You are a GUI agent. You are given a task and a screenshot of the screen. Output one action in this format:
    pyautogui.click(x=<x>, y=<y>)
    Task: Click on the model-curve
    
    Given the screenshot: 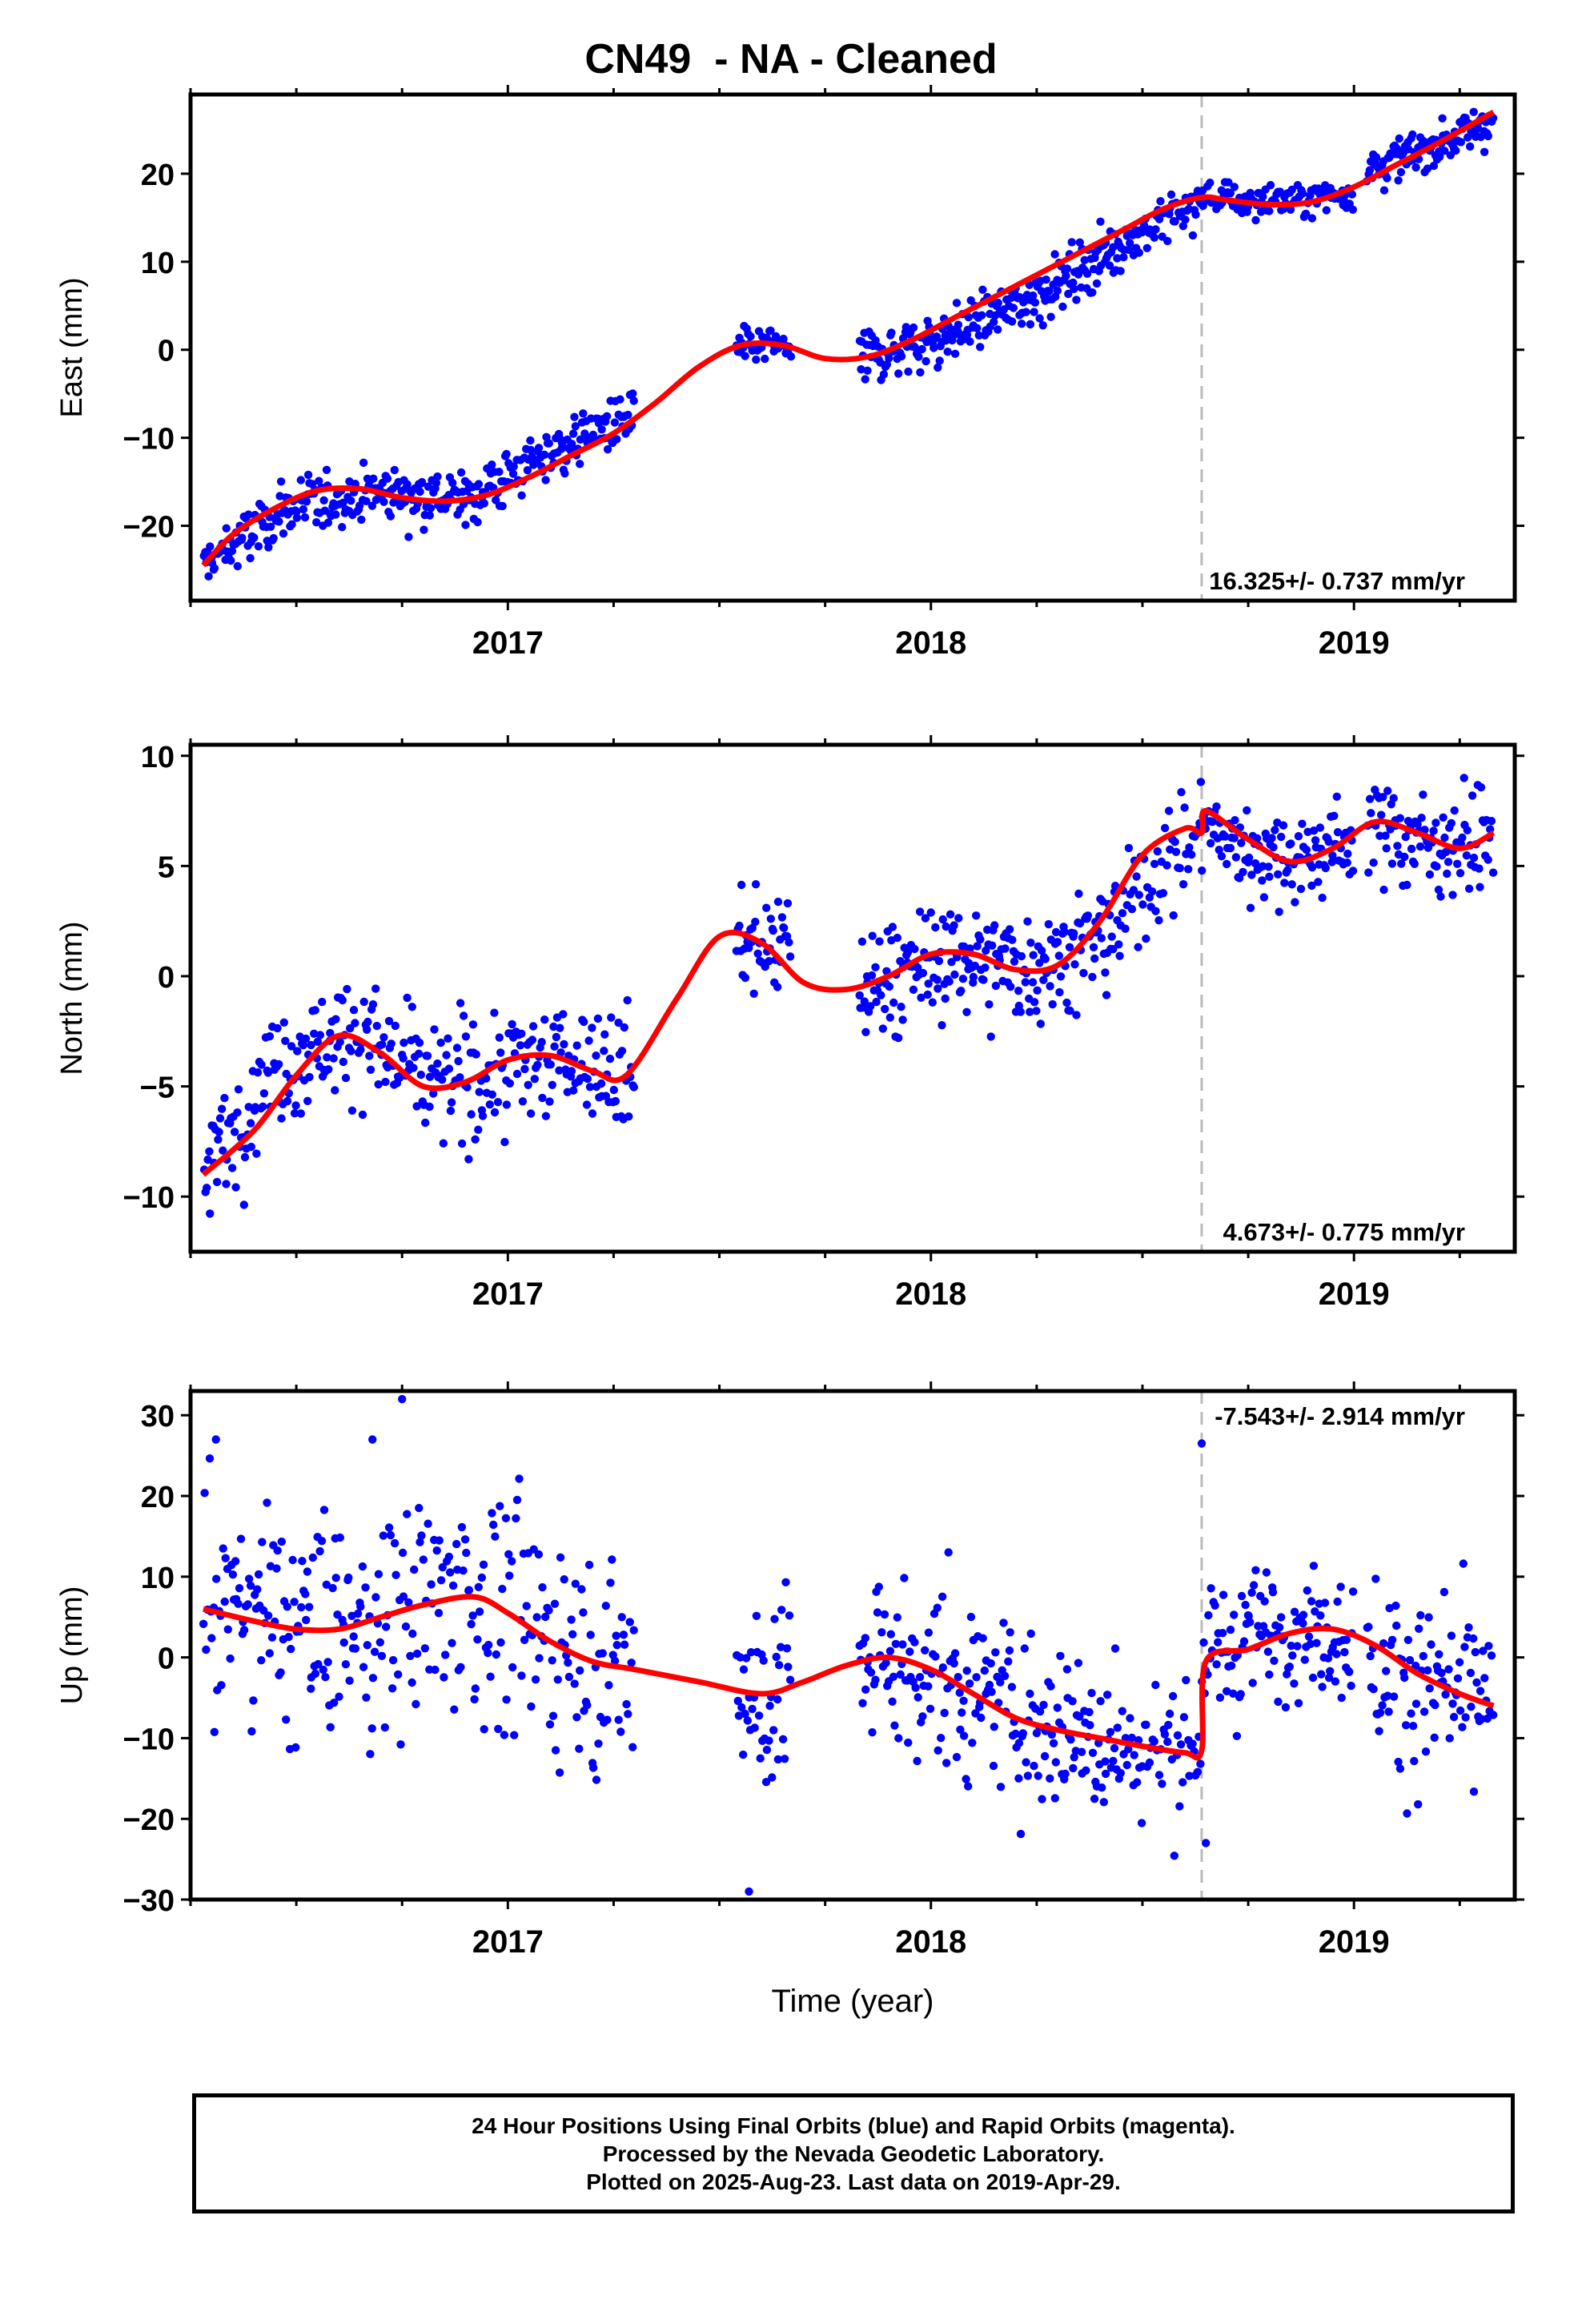 What is the action you would take?
    pyautogui.click(x=848, y=992)
    